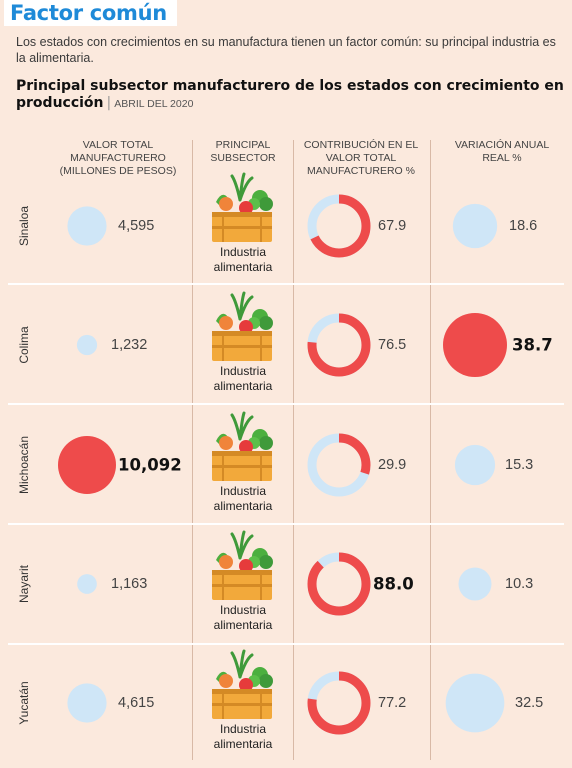  Describe the element at coordinates (519, 584) in the screenshot. I see `variacion-label: 10.3` at that location.